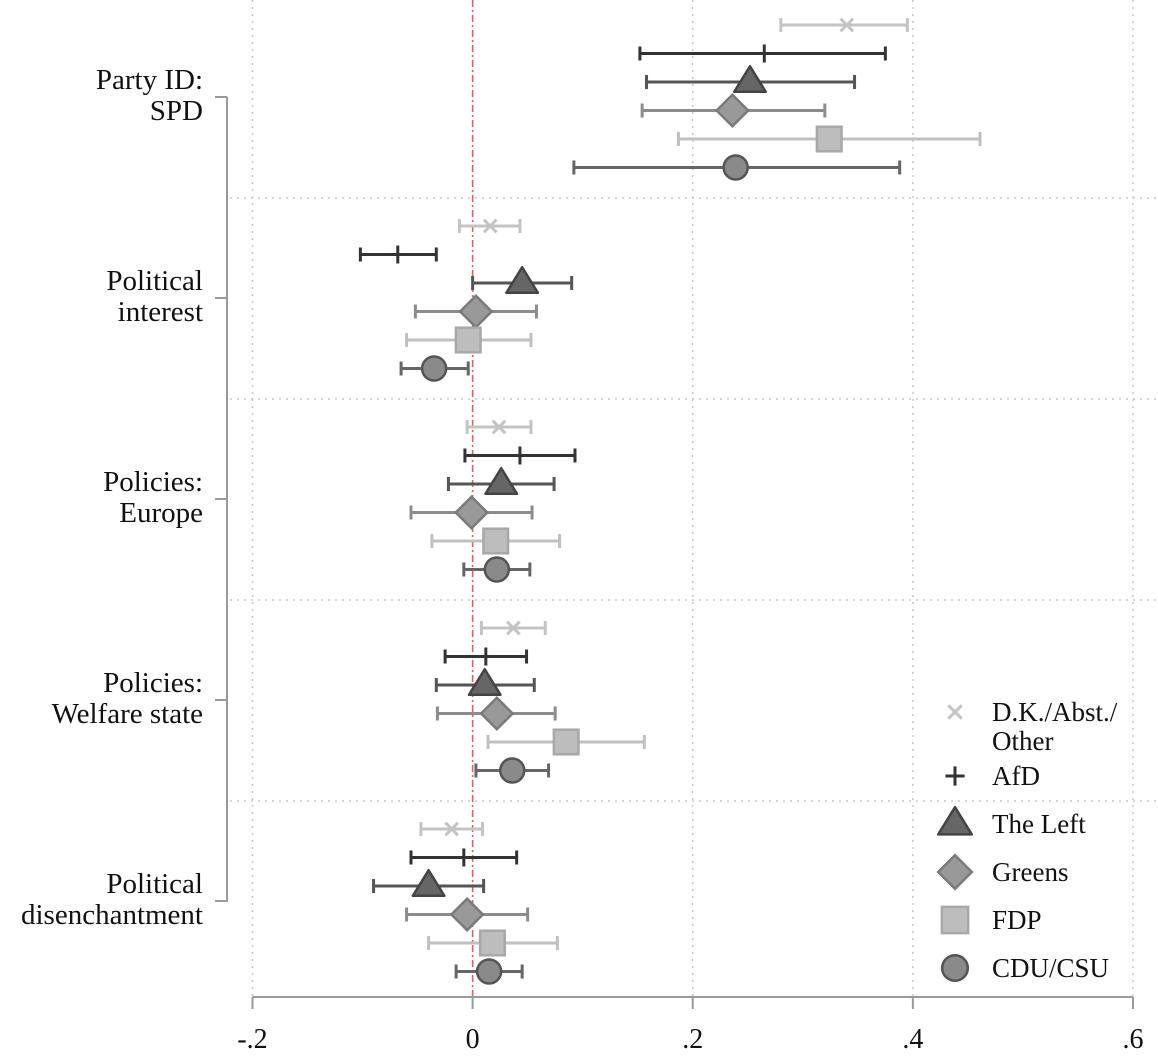 This screenshot has height=1057, width=1158. What do you see at coordinates (1016, 776) in the screenshot?
I see `legend-label: AfD` at bounding box center [1016, 776].